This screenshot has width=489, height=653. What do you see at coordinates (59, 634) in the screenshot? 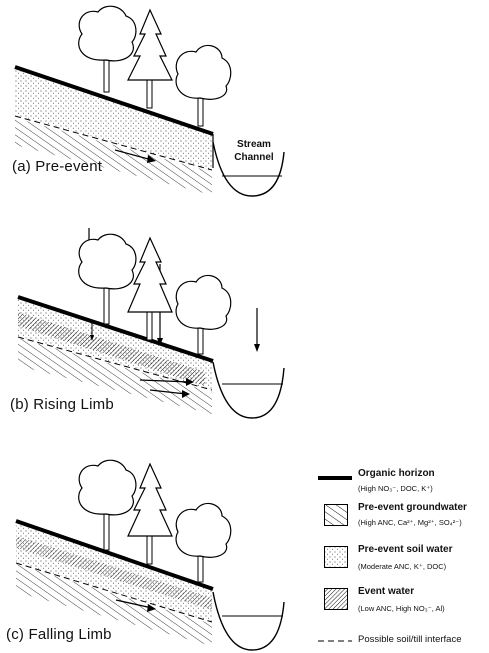
I see `panel-label-falling-limb: (c) Falling Limb` at bounding box center [59, 634].